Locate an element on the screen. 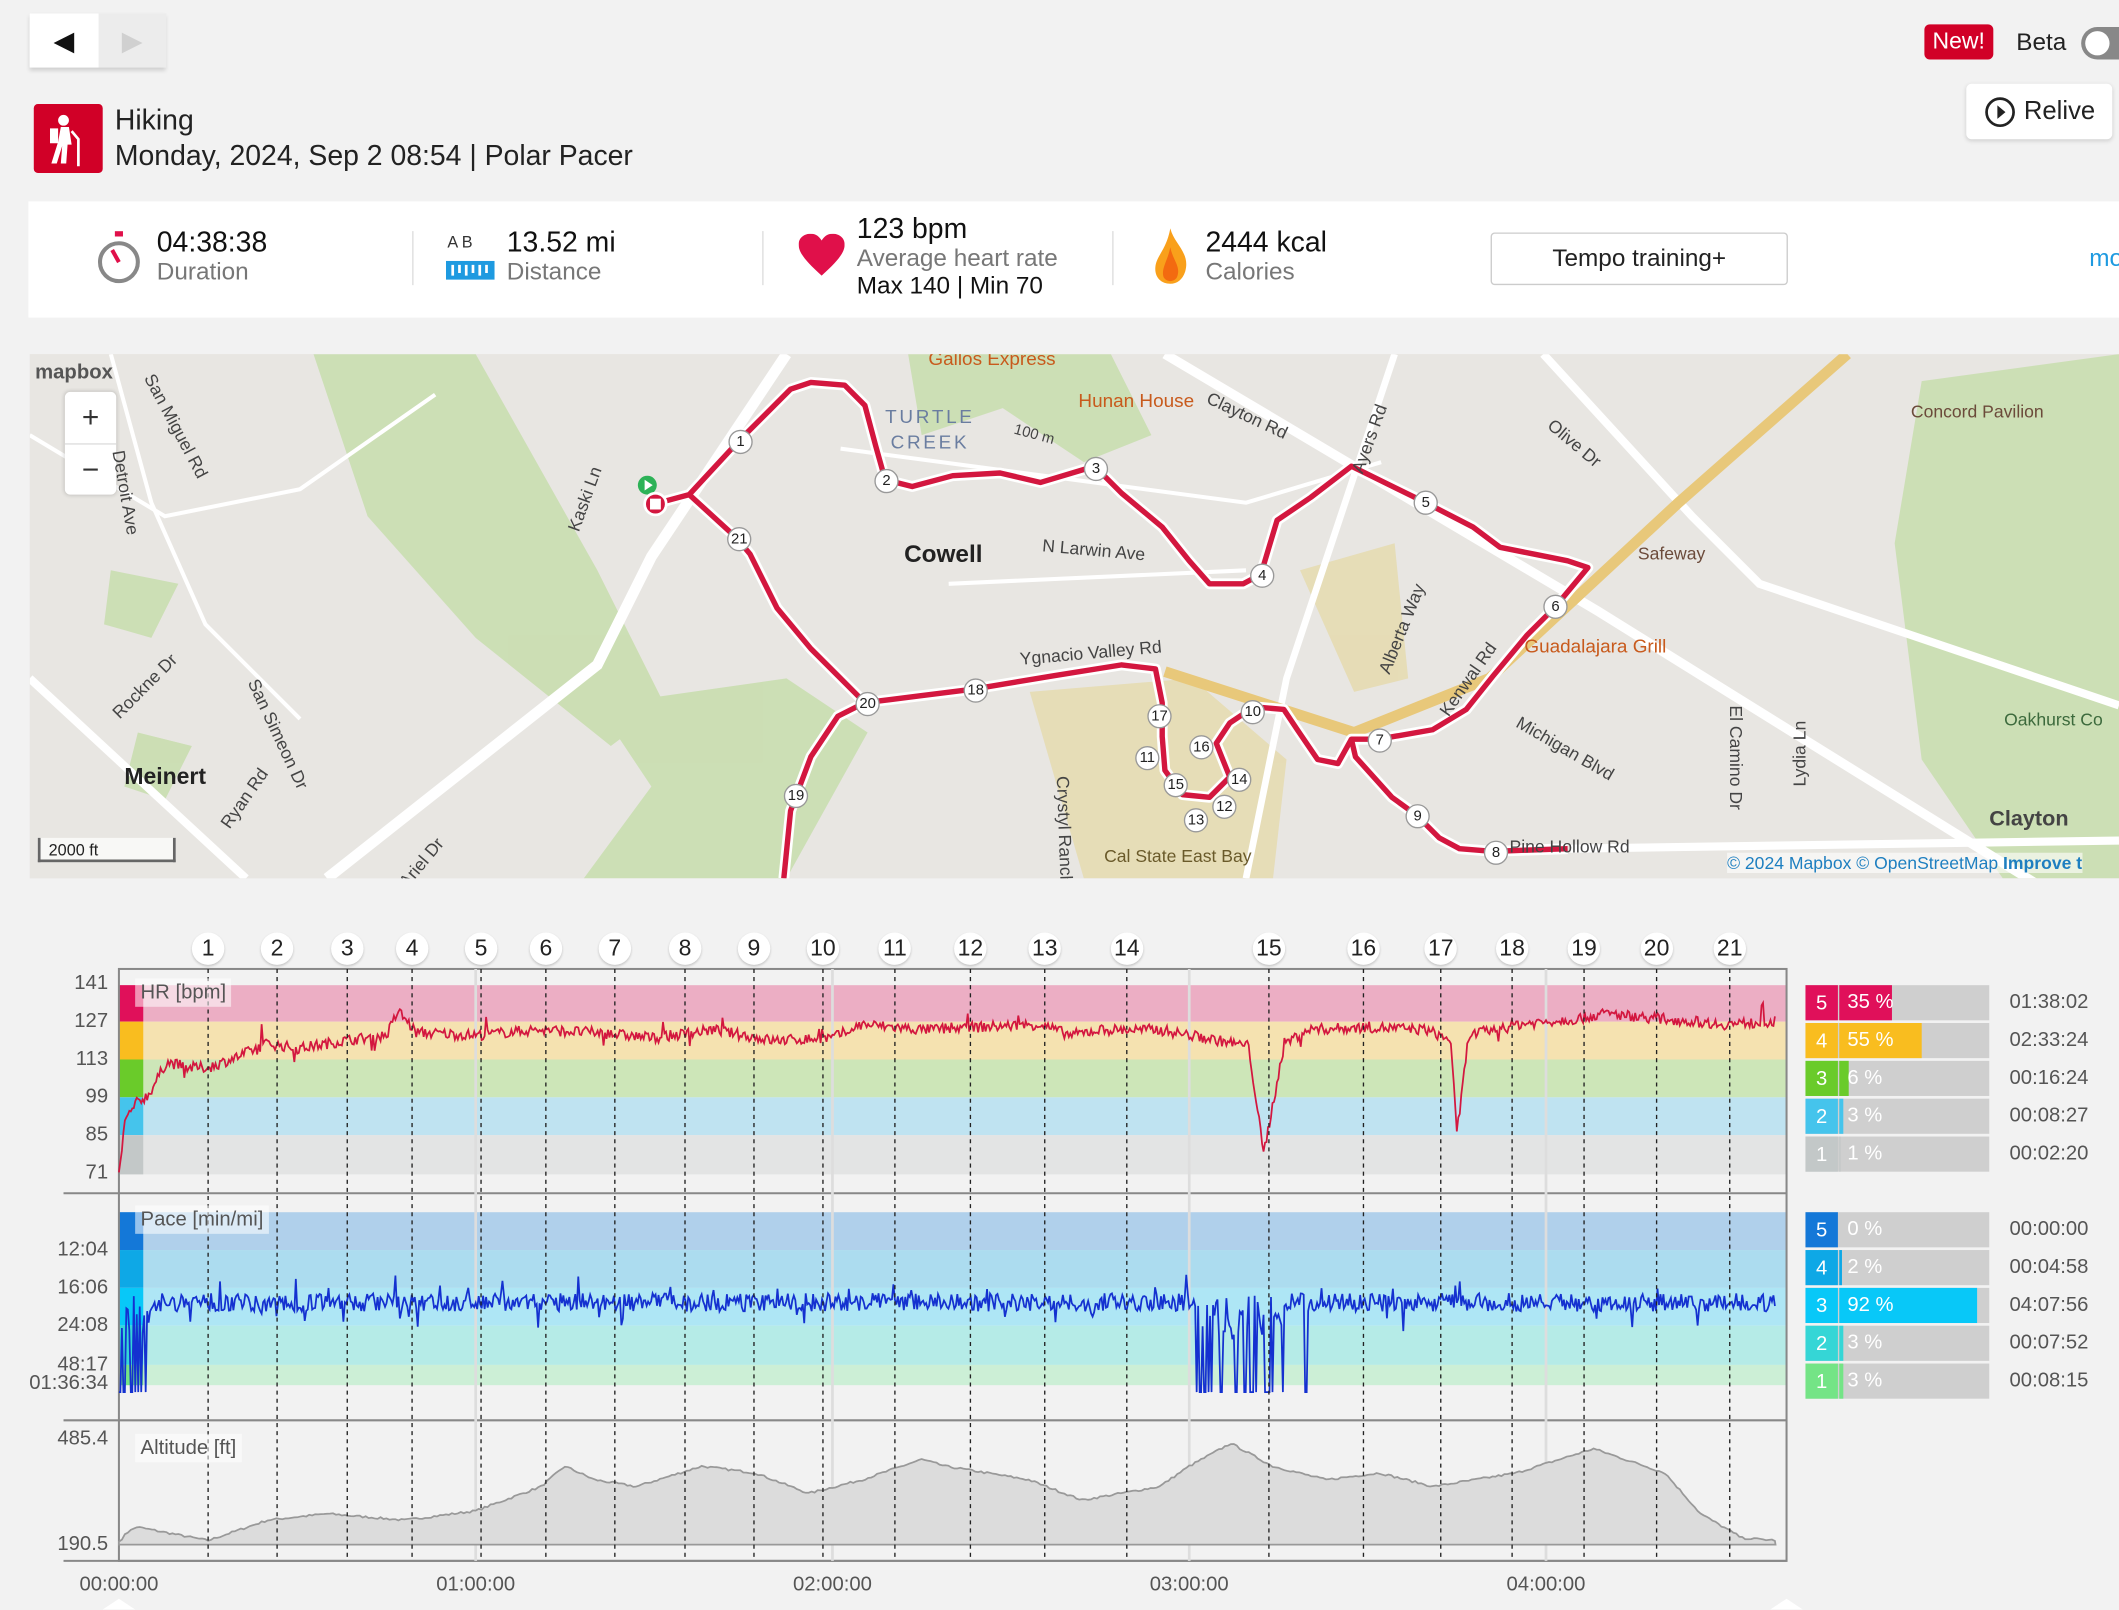  hr-zone-row: 4 55 % is located at coordinates (1897, 1041).